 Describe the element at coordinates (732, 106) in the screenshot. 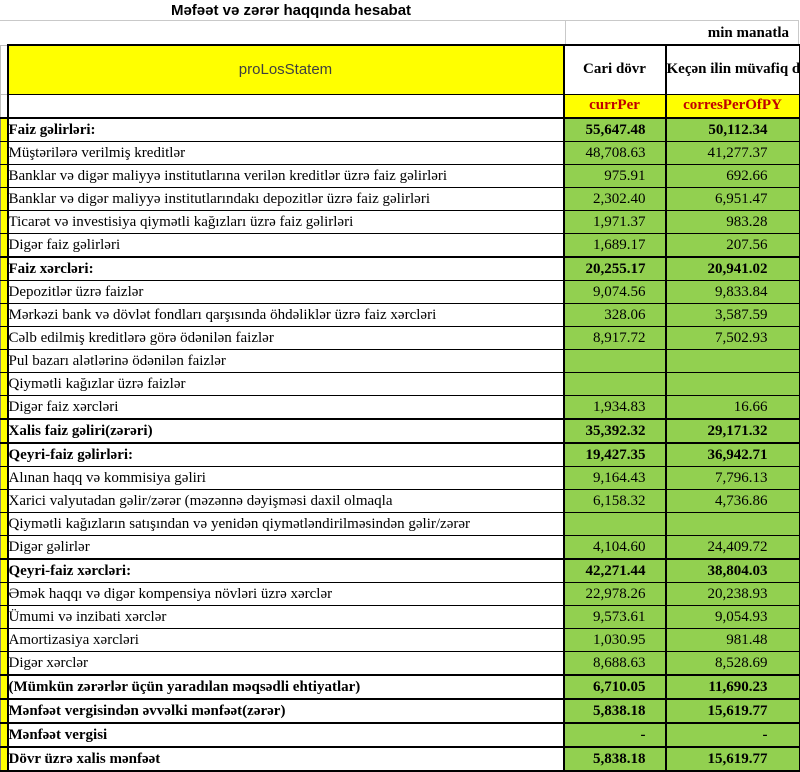

I see `prior-period-code-cell: corresPerOfPY` at that location.